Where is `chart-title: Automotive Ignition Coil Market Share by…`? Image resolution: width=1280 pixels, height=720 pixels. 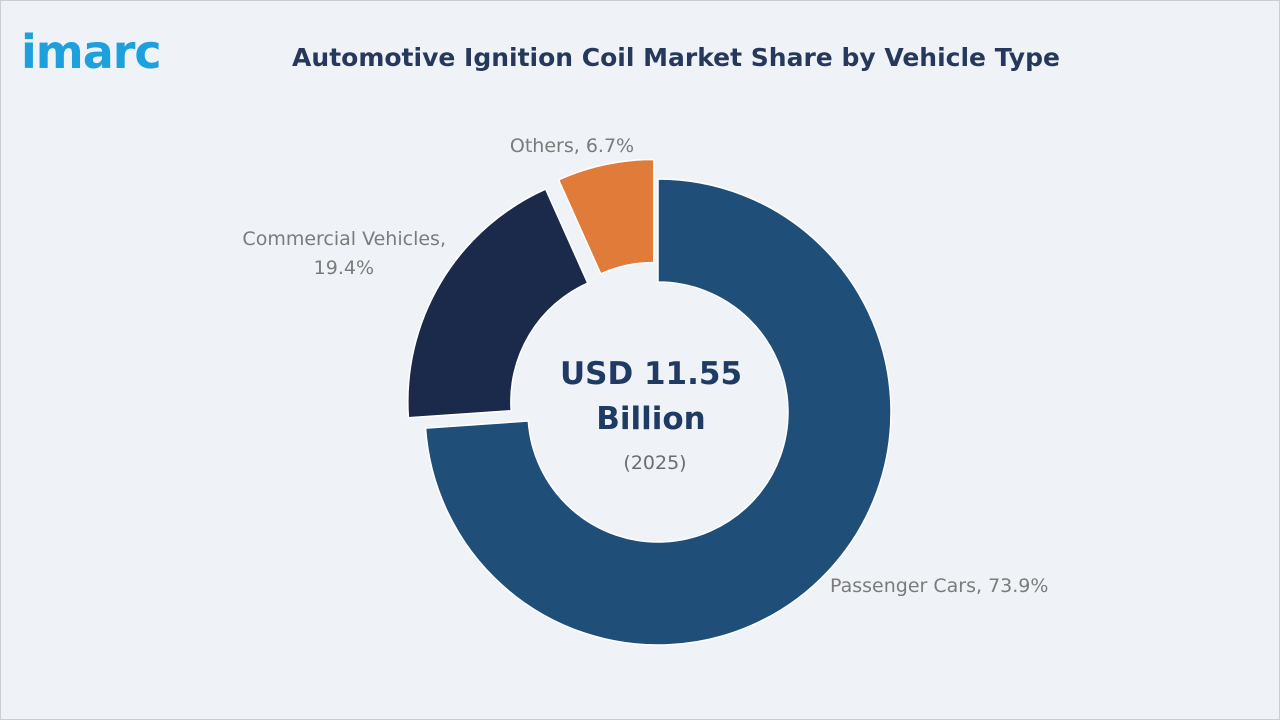 chart-title: Automotive Ignition Coil Market Share by… is located at coordinates (676, 57).